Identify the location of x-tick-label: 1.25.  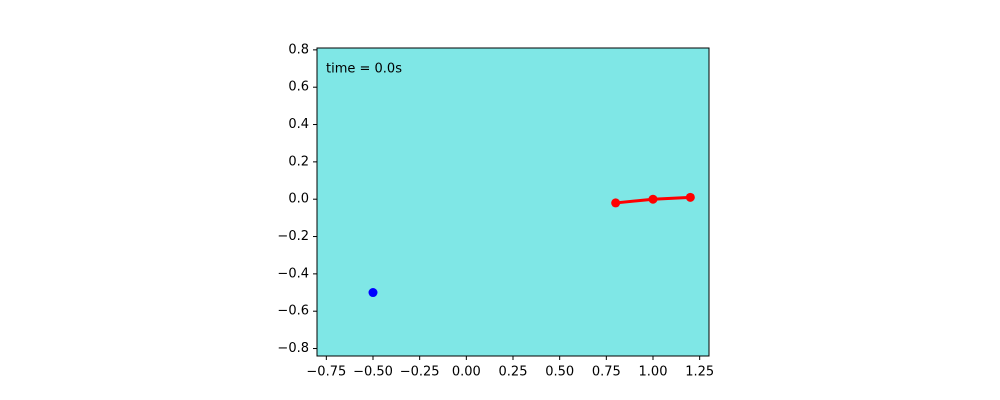
(699, 372).